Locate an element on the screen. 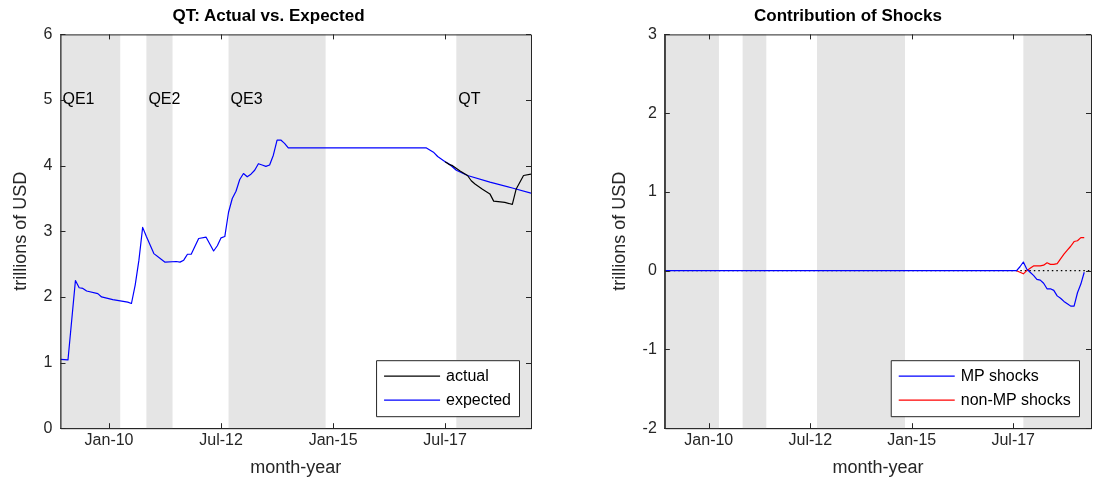  y-tick-label: -1 is located at coordinates (649, 348).